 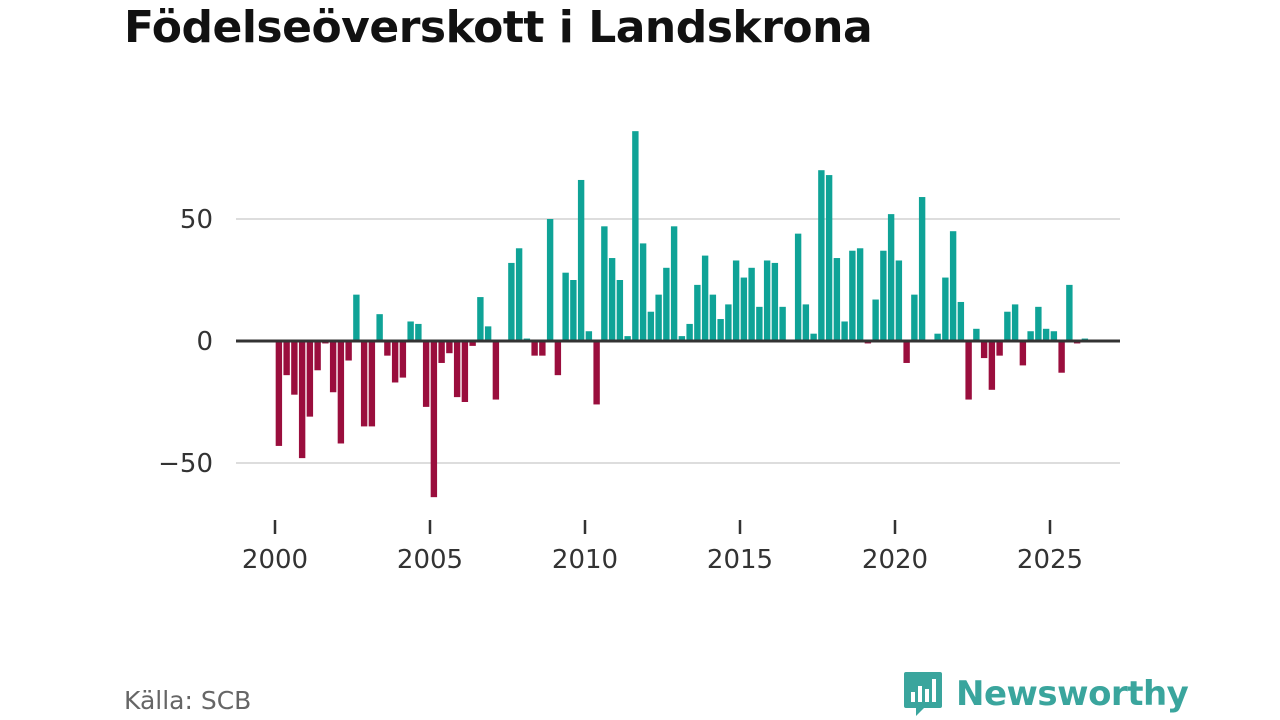 What do you see at coordinates (585, 560) in the screenshot?
I see `x-tick-label: 2010` at bounding box center [585, 560].